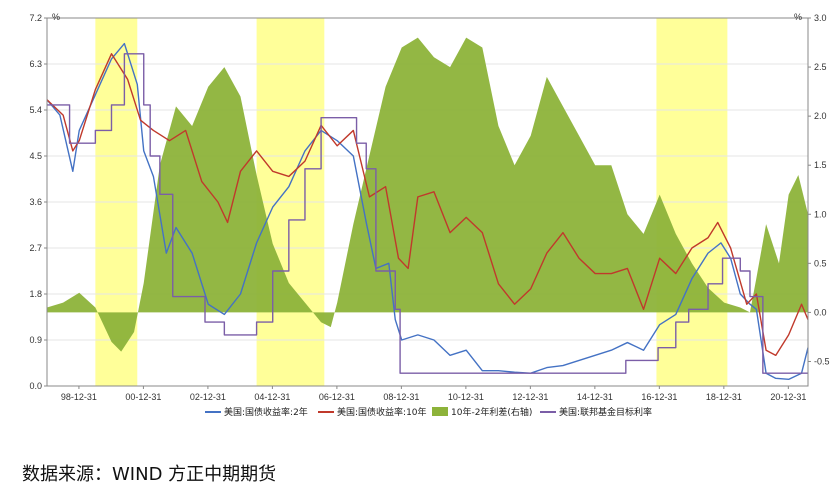 This screenshot has width=836, height=493. I want to click on right-tick-label: -0.5, so click(822, 361).